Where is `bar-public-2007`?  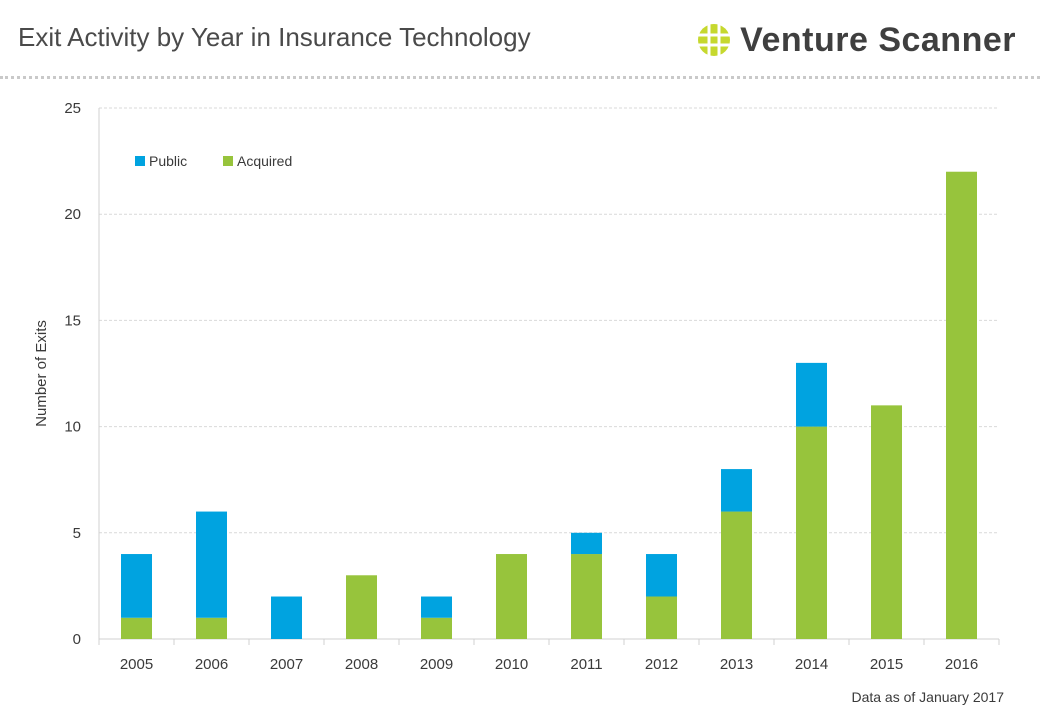
bar-public-2007 is located at coordinates (286, 617).